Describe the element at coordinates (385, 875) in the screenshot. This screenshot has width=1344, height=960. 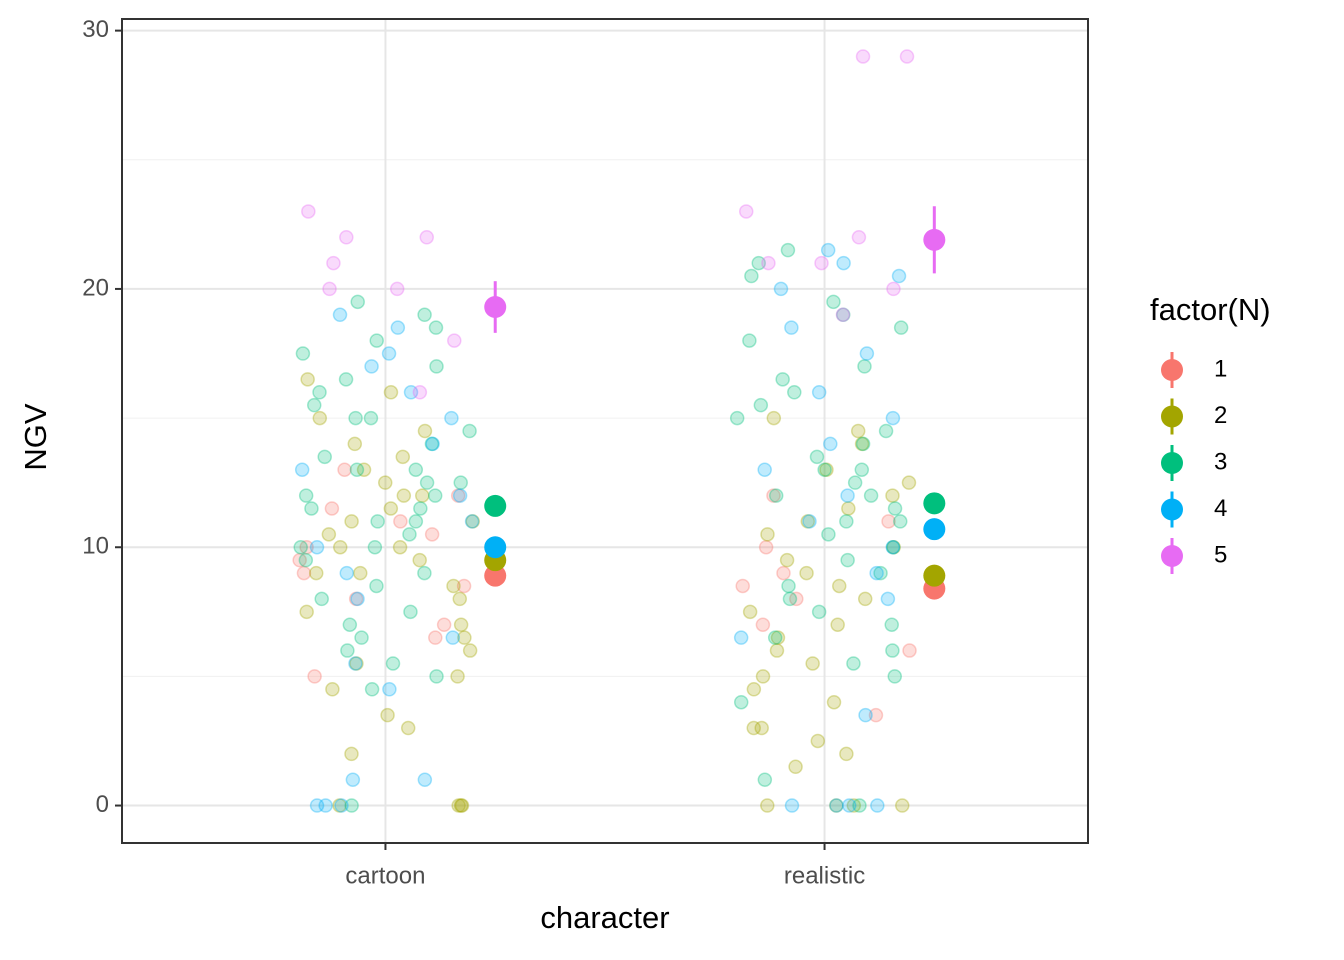
I see `x-tick-label: cartoon` at that location.